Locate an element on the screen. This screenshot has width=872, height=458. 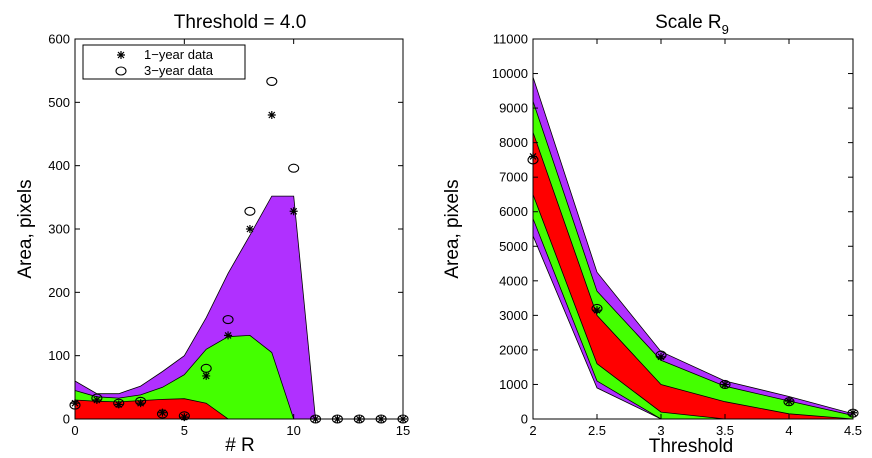
y-tick-label: 500 is located at coordinates (59, 102).